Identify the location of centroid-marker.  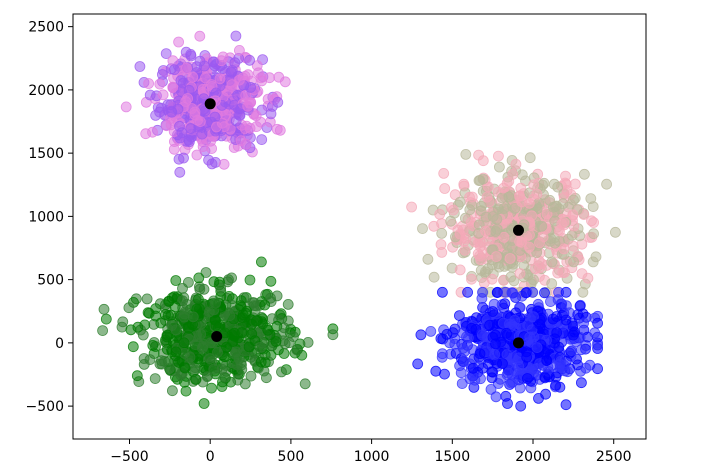
(210, 104).